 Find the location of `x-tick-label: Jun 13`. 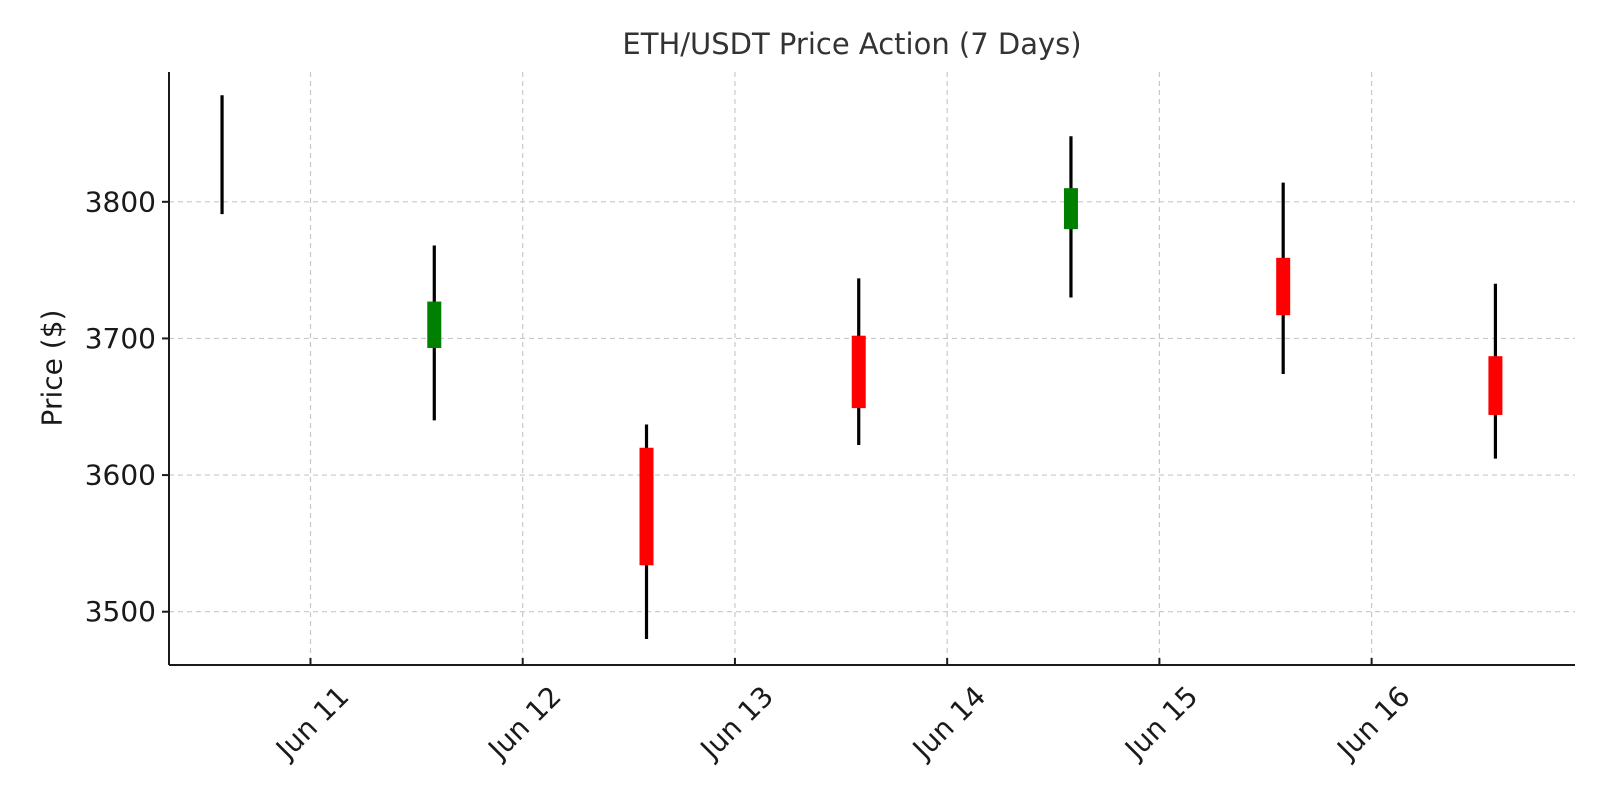

x-tick-label: Jun 13 is located at coordinates (736, 723).